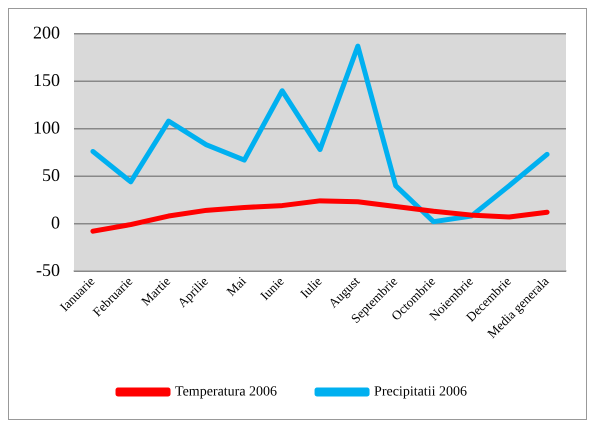 This screenshot has height=428, width=595. What do you see at coordinates (311, 287) in the screenshot?
I see `x-tick-label: Iulie` at bounding box center [311, 287].